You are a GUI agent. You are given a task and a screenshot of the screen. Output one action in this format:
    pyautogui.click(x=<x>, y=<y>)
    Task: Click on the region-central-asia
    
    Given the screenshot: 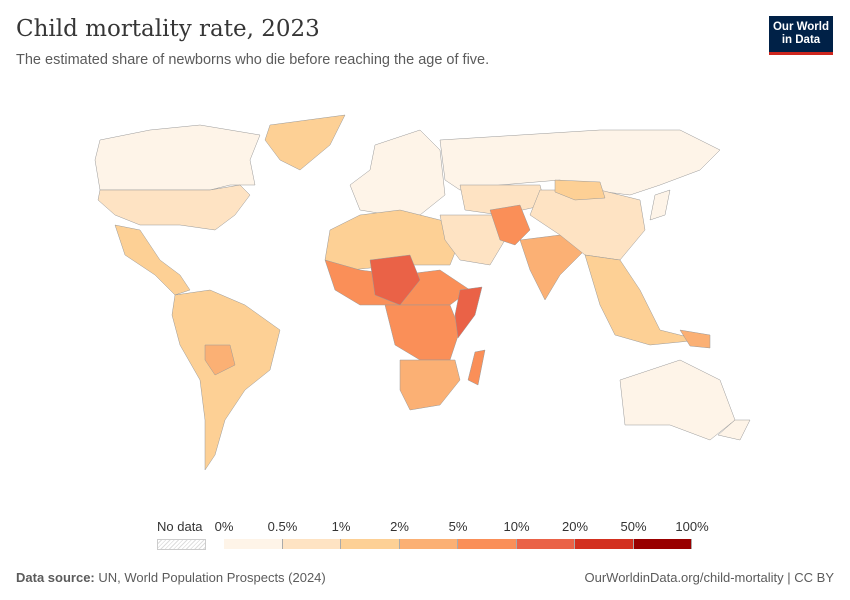 What is the action you would take?
    pyautogui.click(x=502, y=200)
    